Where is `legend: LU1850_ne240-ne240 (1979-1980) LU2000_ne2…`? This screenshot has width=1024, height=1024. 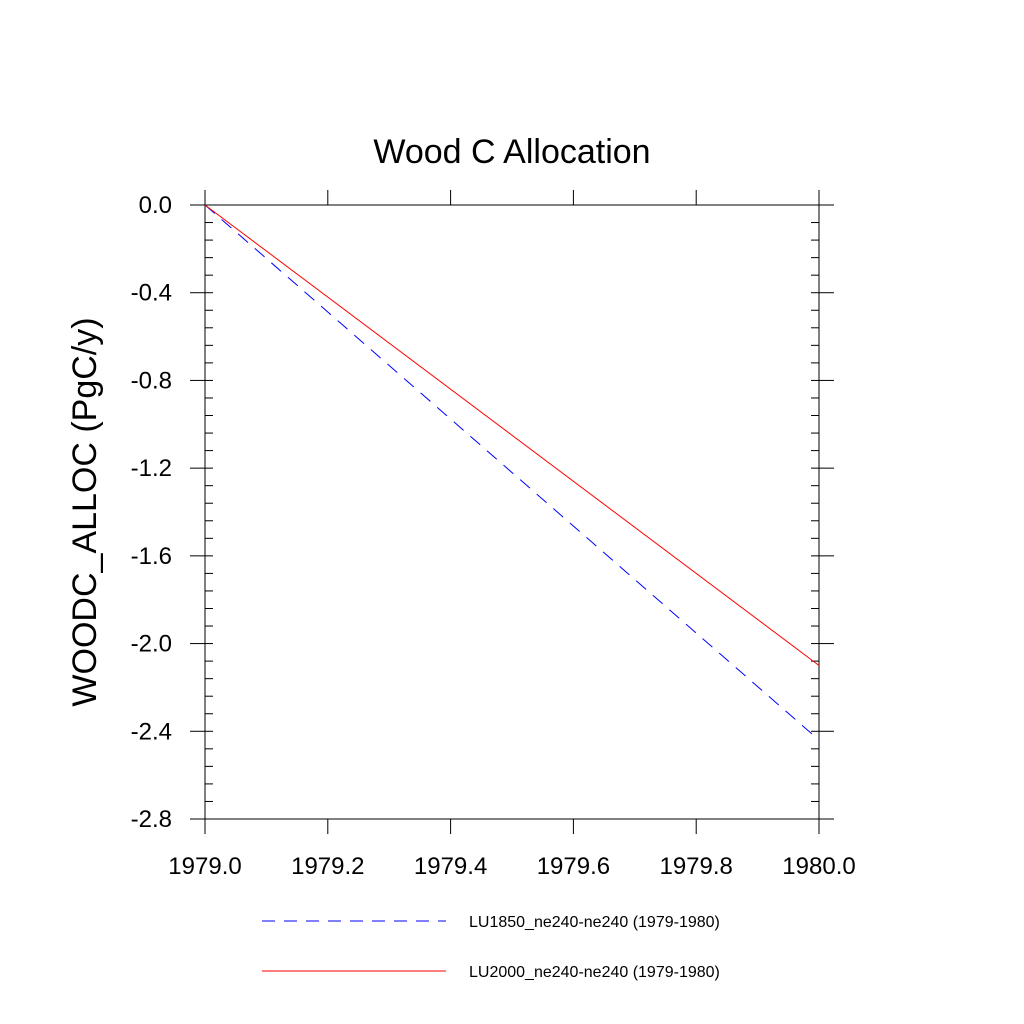 legend: LU1850_ne240-ne240 (1979-1980) LU2000_ne2… is located at coordinates (491, 947).